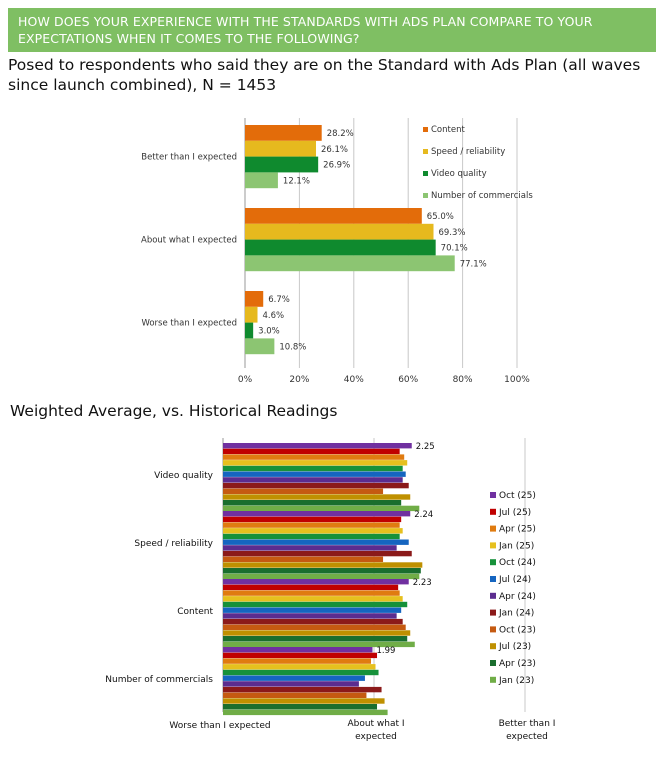  I want to click on category-label: About what I expected, so click(189, 241).